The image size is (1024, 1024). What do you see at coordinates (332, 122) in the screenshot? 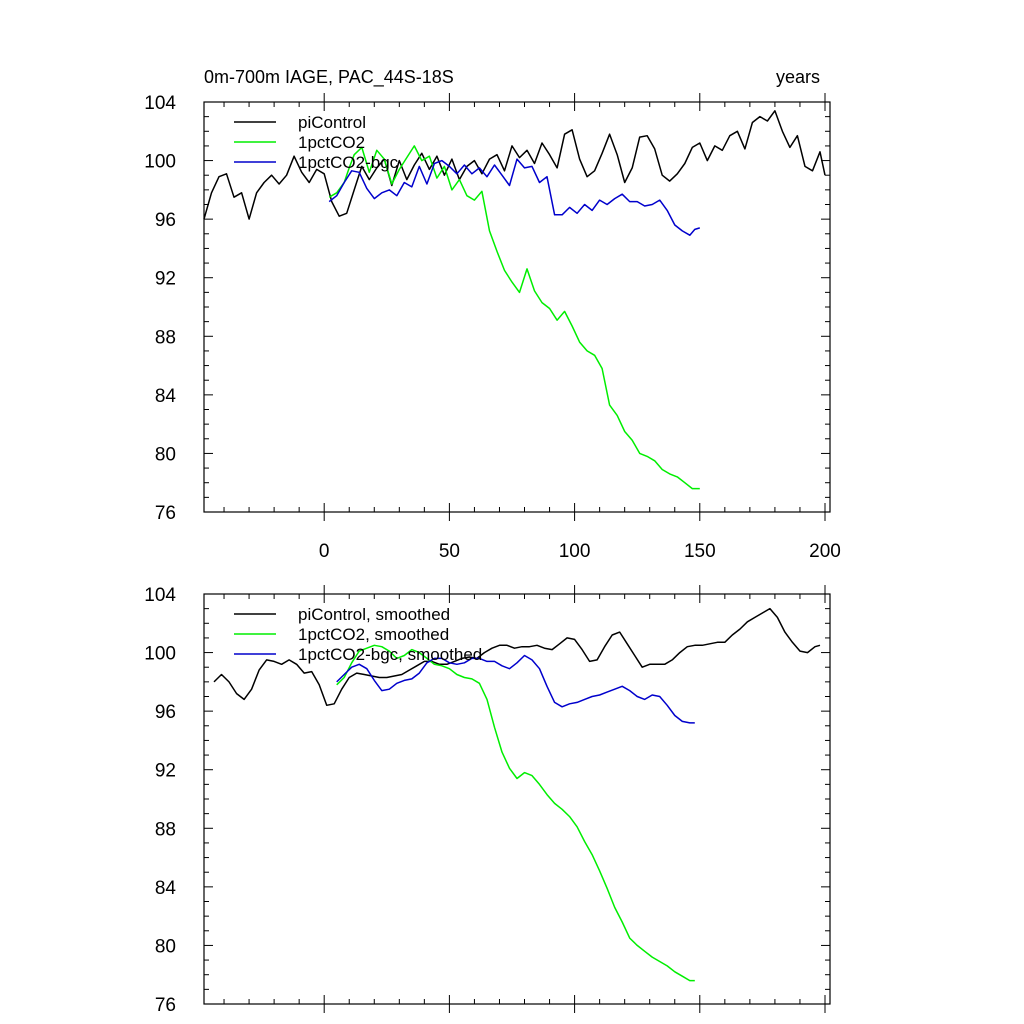
I see `legend-label: piControl` at bounding box center [332, 122].